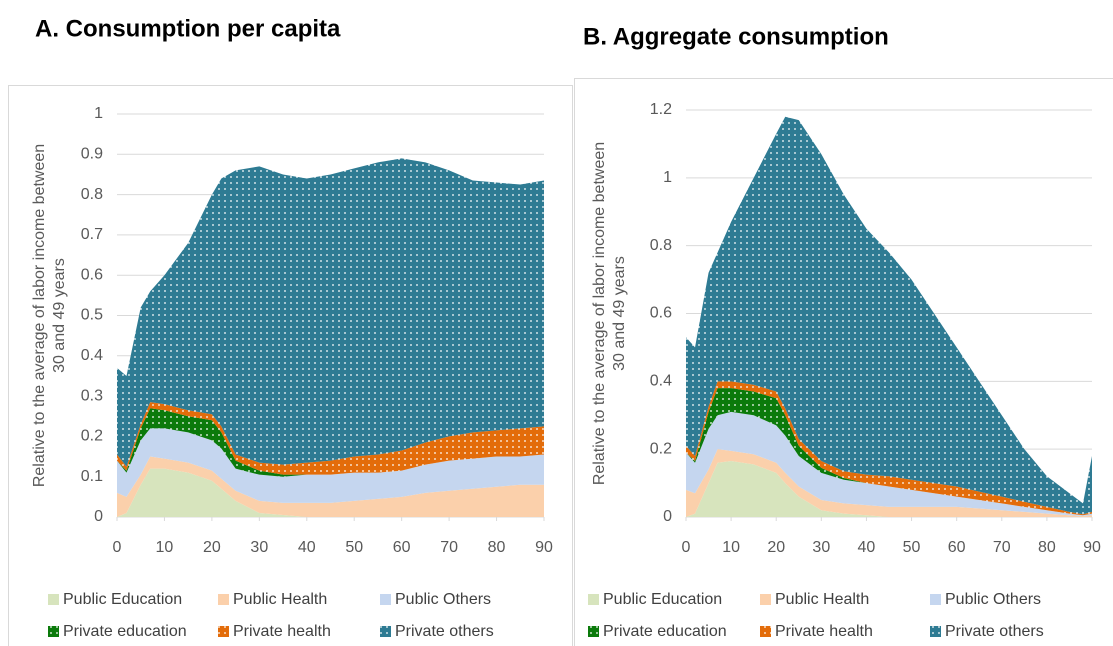  Describe the element at coordinates (92, 234) in the screenshot. I see `y-tick-label: 0.7` at that location.